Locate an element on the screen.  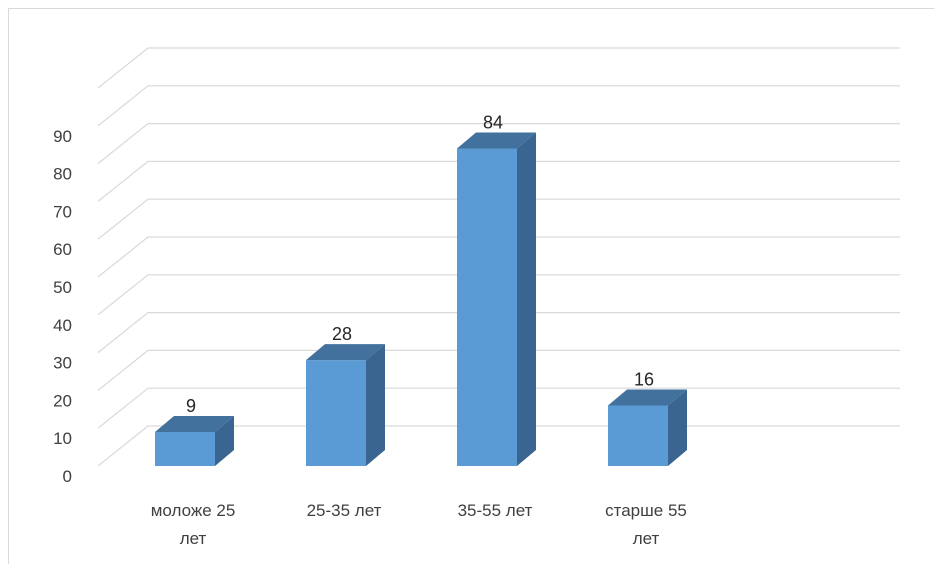
data-label: 9 is located at coordinates (191, 406).